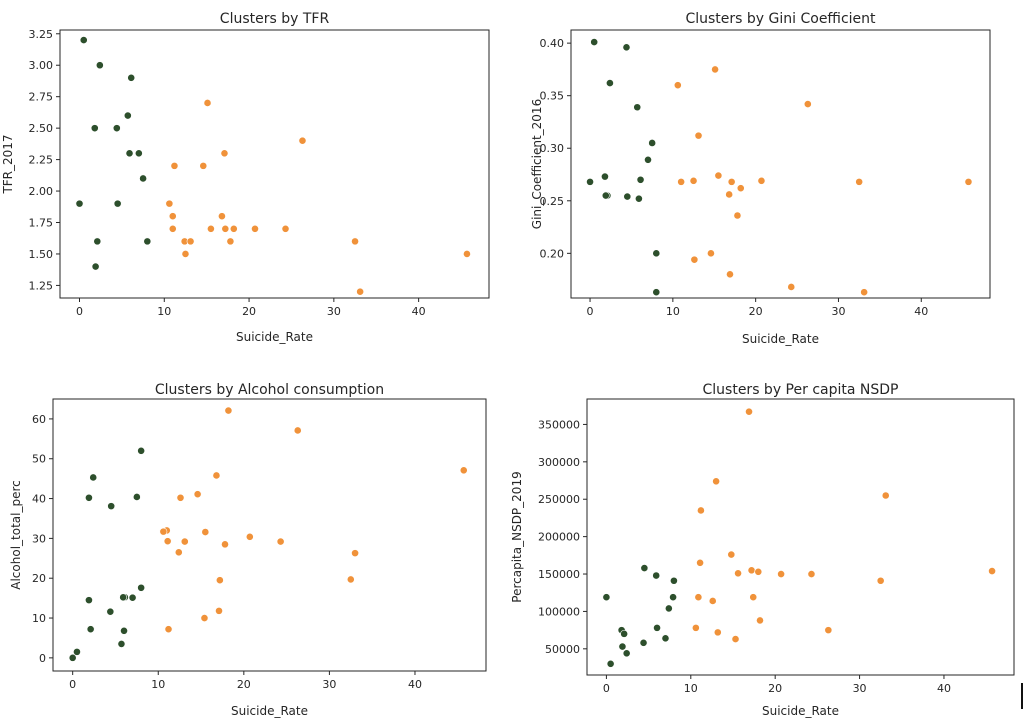 Image resolution: width=1025 pixels, height=725 pixels. What do you see at coordinates (39, 618) in the screenshot?
I see `y-tick-label: 10` at bounding box center [39, 618].